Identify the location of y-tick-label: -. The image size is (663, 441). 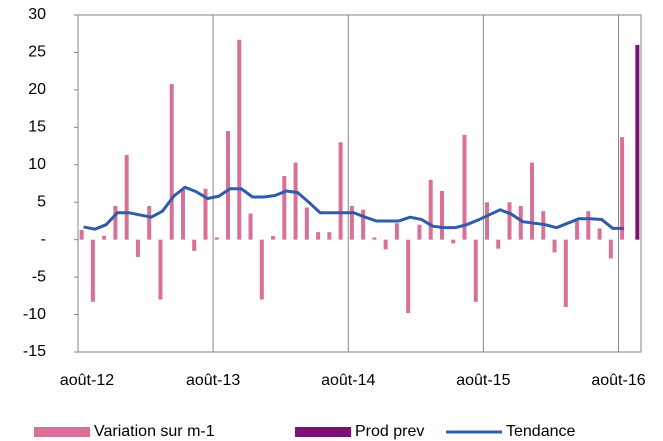
(43, 239).